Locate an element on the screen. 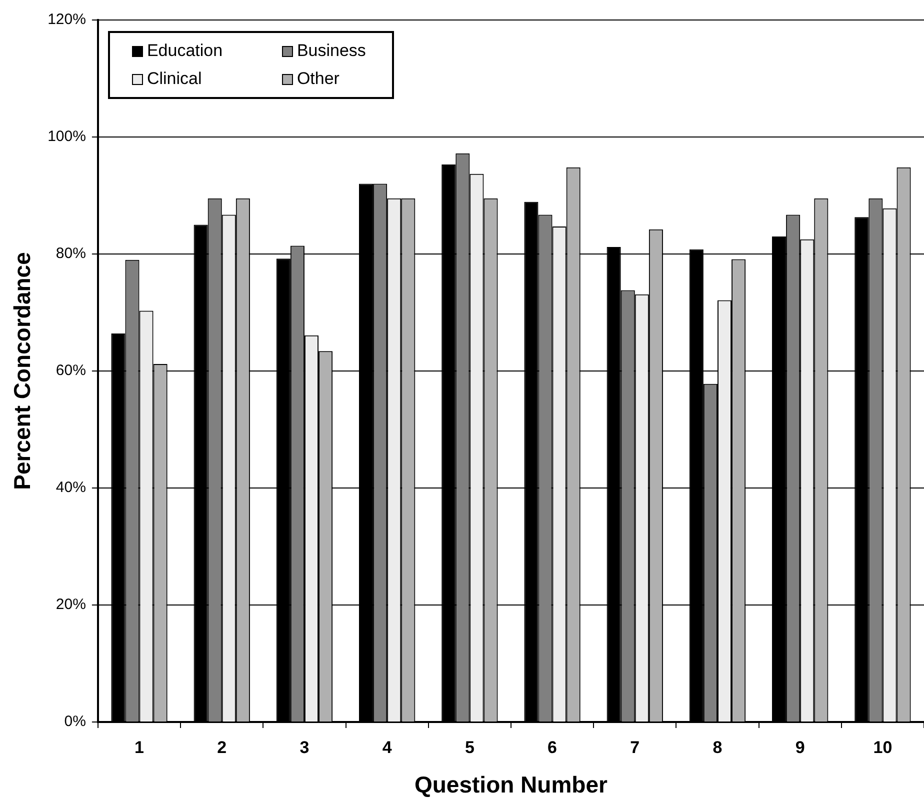 The width and height of the screenshot is (924, 808). x-tick-label: 8 is located at coordinates (717, 747).